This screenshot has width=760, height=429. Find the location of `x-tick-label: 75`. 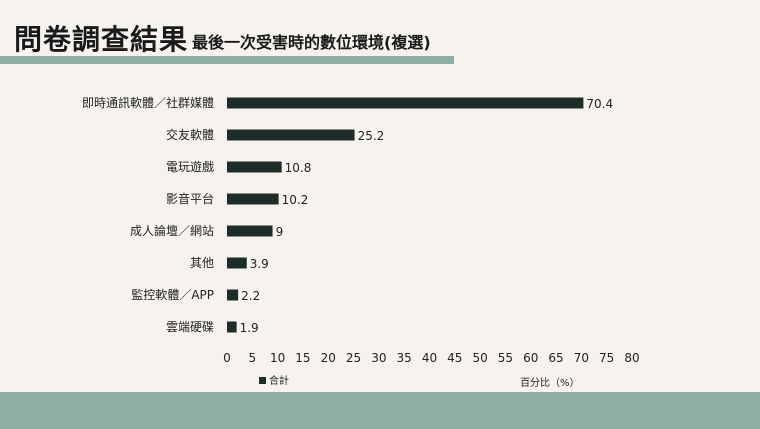

x-tick-label: 75 is located at coordinates (606, 358).